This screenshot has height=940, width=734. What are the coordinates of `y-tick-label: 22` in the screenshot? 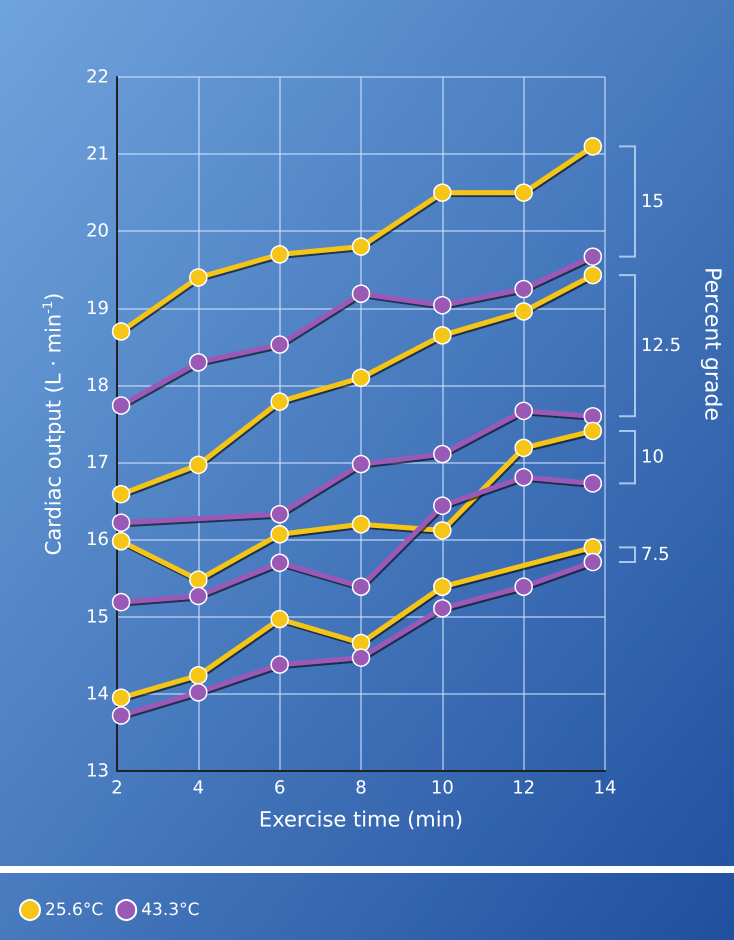 It's located at (97, 77).